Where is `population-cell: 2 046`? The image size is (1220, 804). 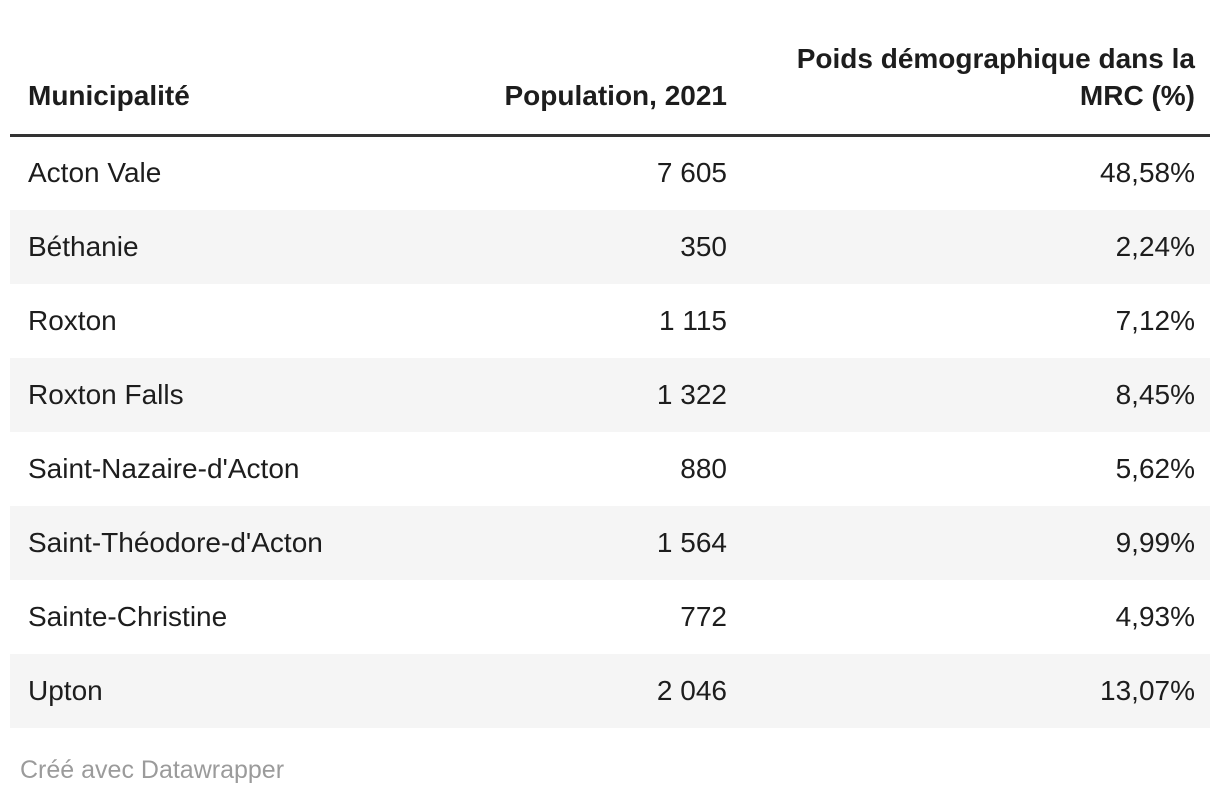 population-cell: 2 046 is located at coordinates (691, 690).